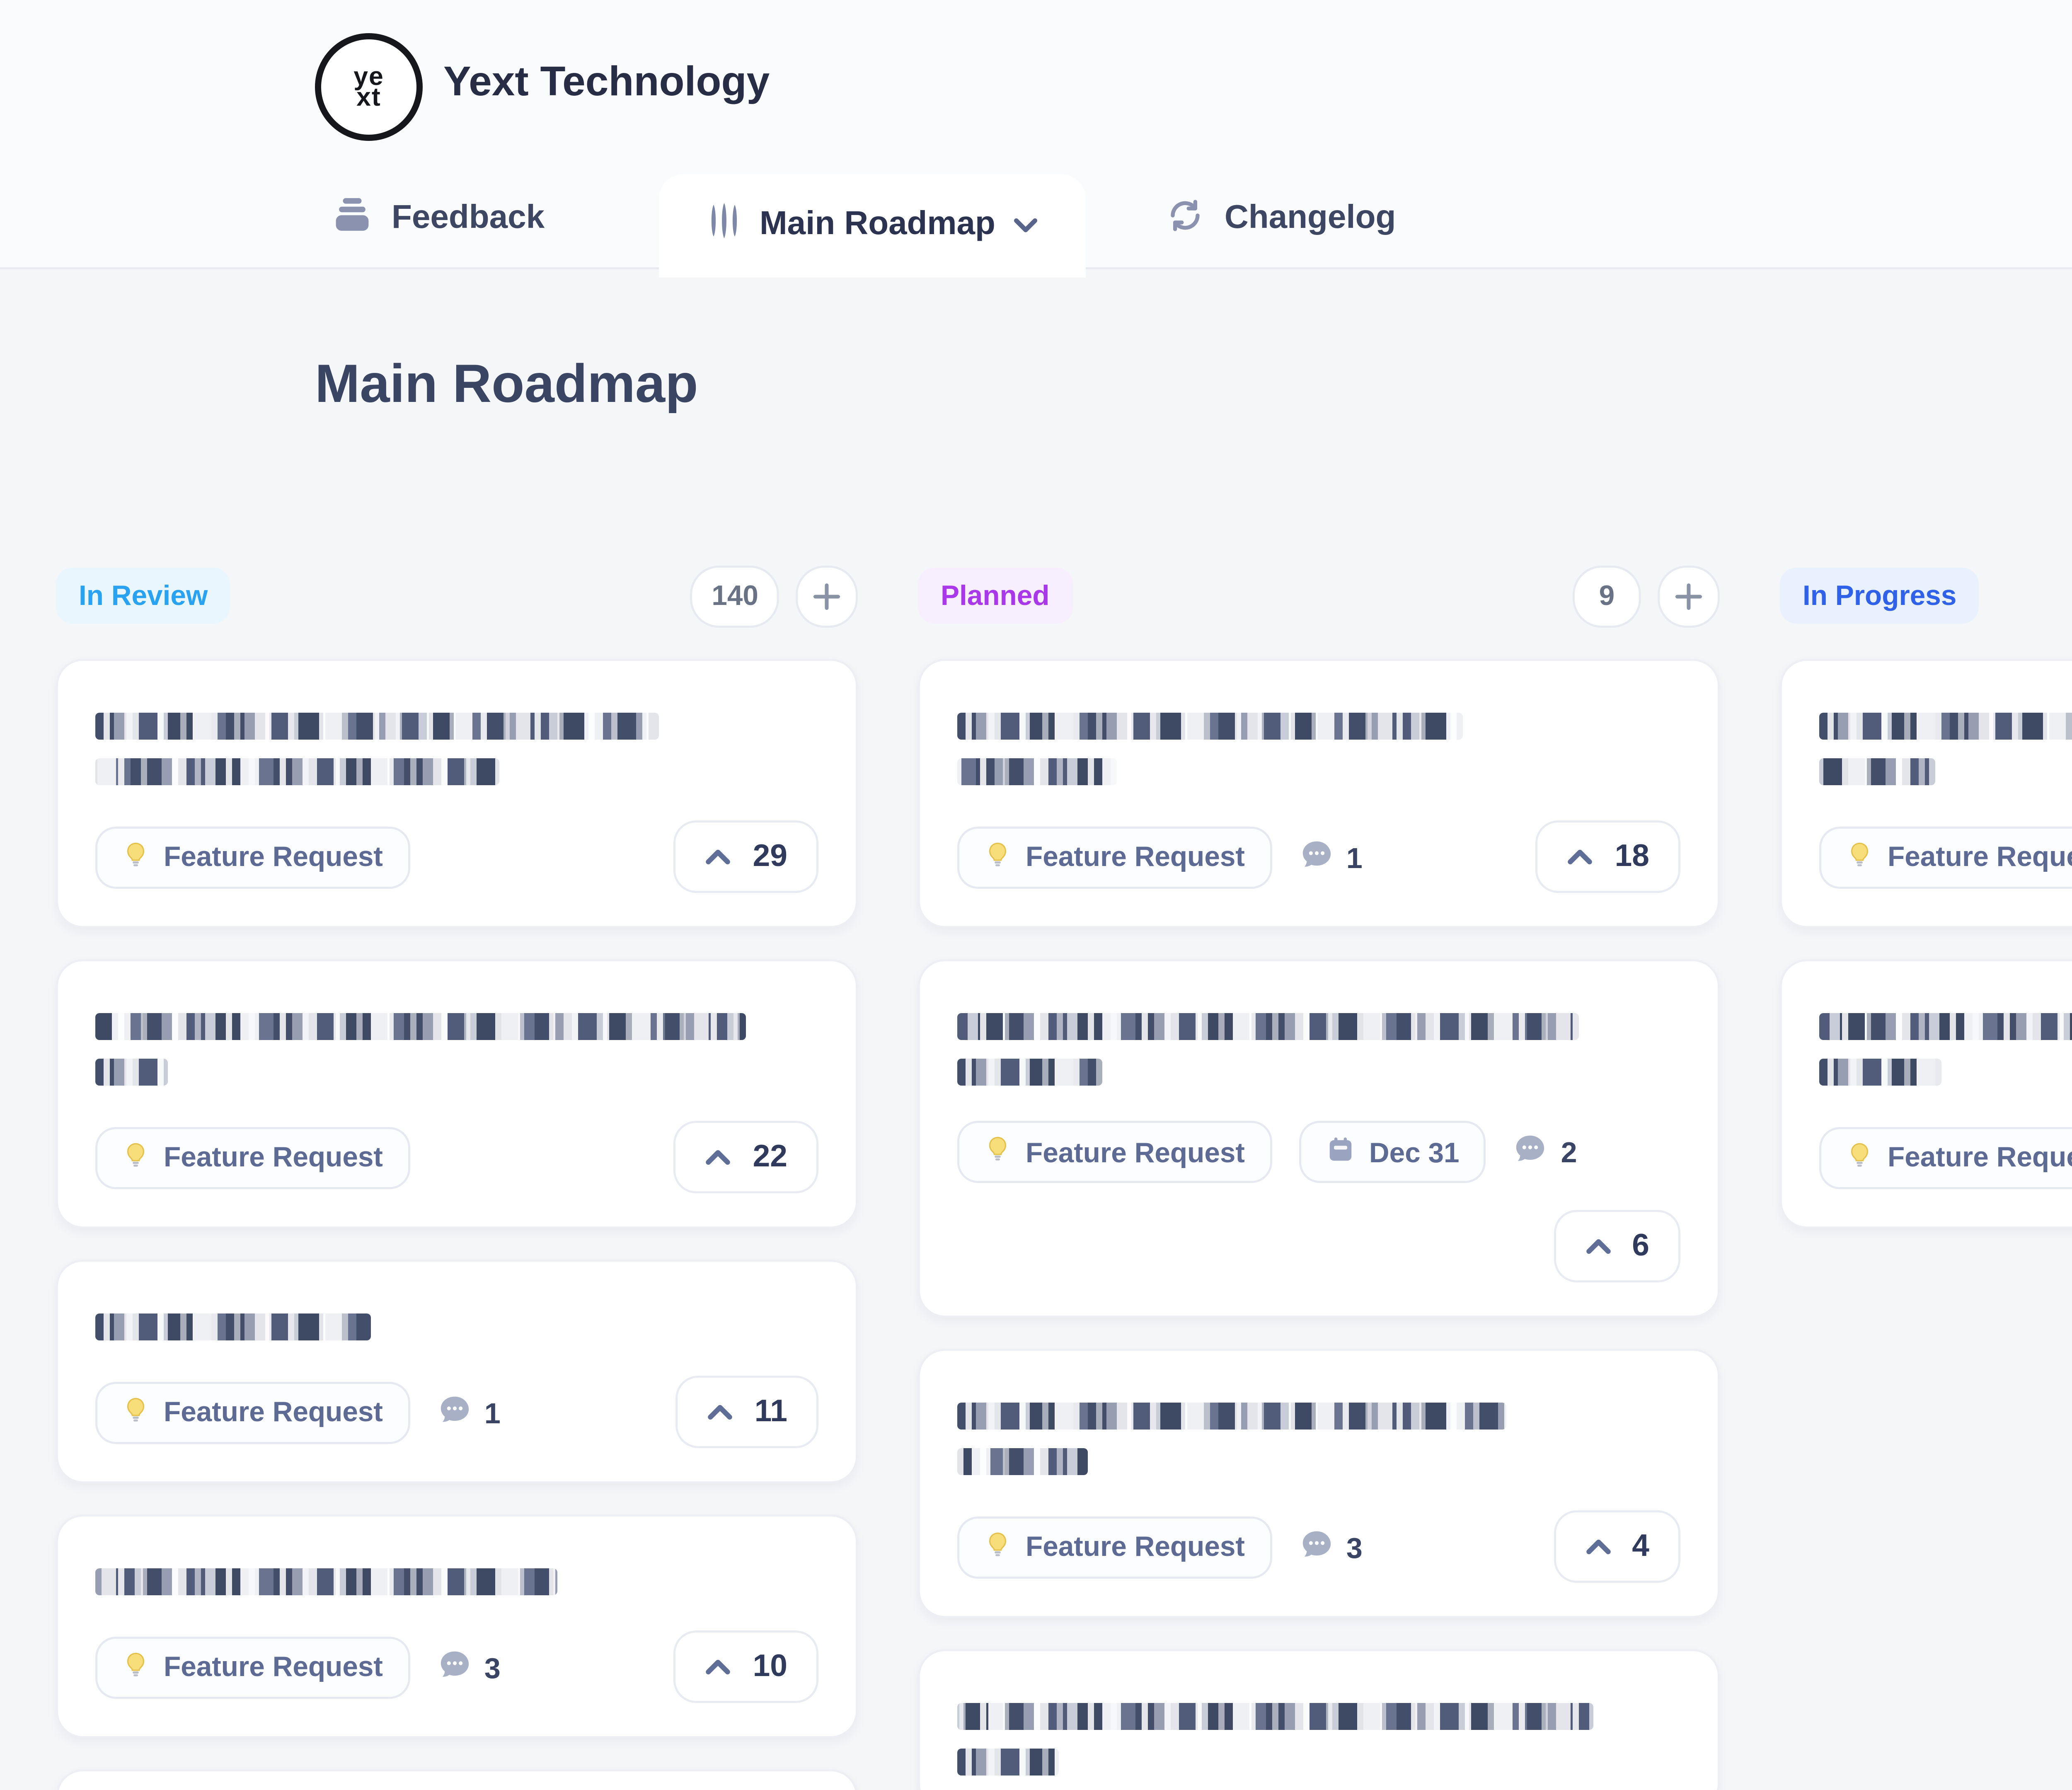 The image size is (2072, 1790). What do you see at coordinates (457, 793) in the screenshot?
I see `post-card: Feature Request 29` at bounding box center [457, 793].